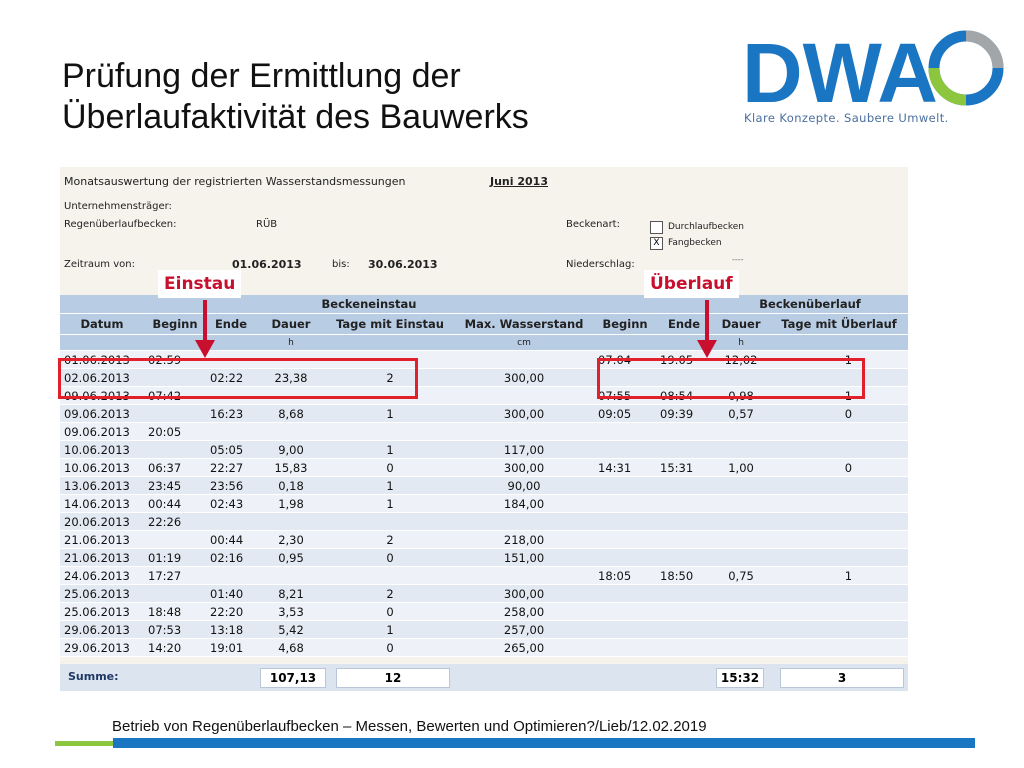 This screenshot has height=768, width=1024. Describe the element at coordinates (102, 359) in the screenshot. I see `cell-datum: 01.06.2013` at that location.